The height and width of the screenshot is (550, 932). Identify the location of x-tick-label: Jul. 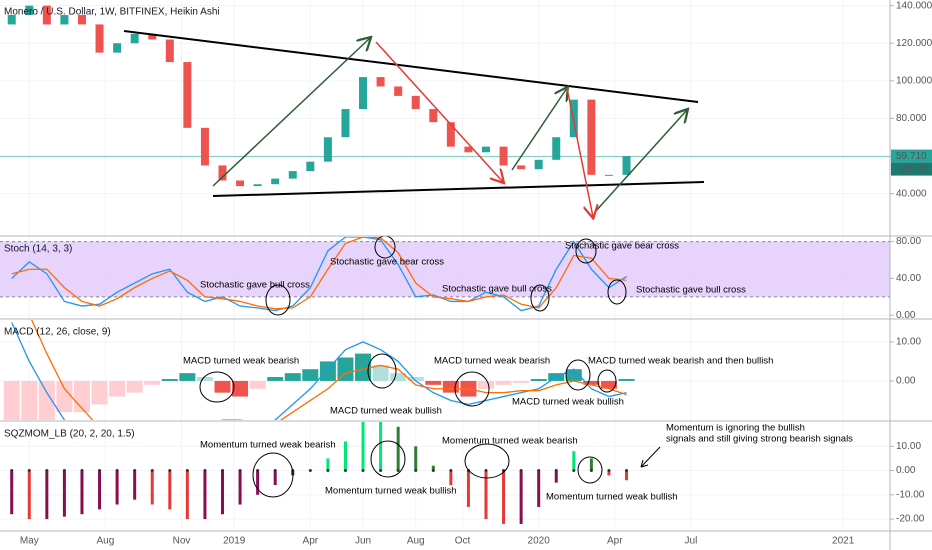
(691, 541).